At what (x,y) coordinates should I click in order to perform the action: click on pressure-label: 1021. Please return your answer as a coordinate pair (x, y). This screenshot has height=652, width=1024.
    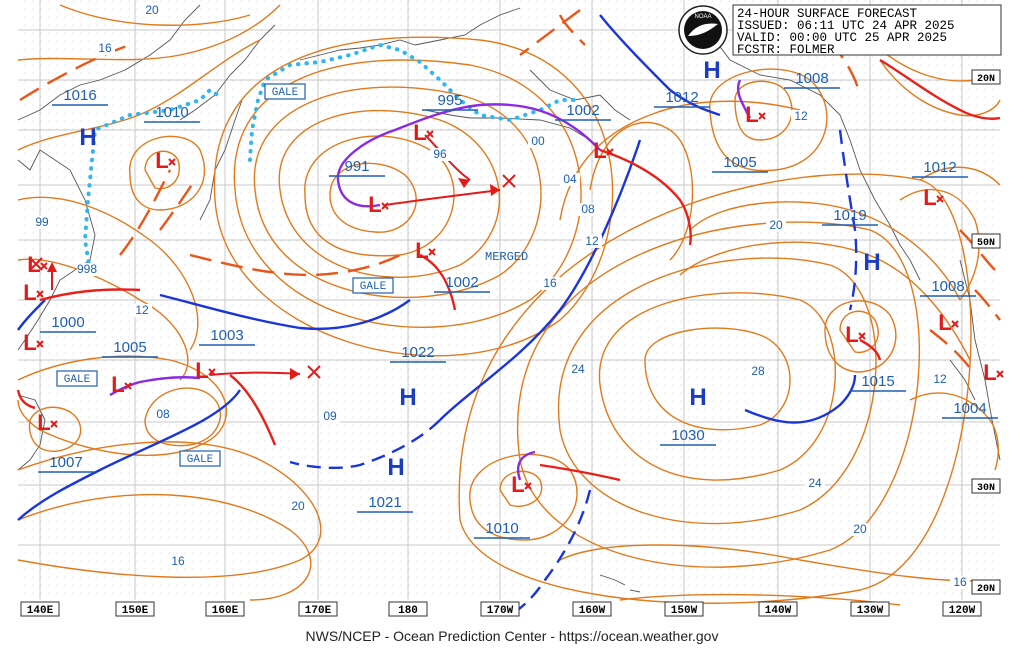
    Looking at the image, I should click on (384, 502).